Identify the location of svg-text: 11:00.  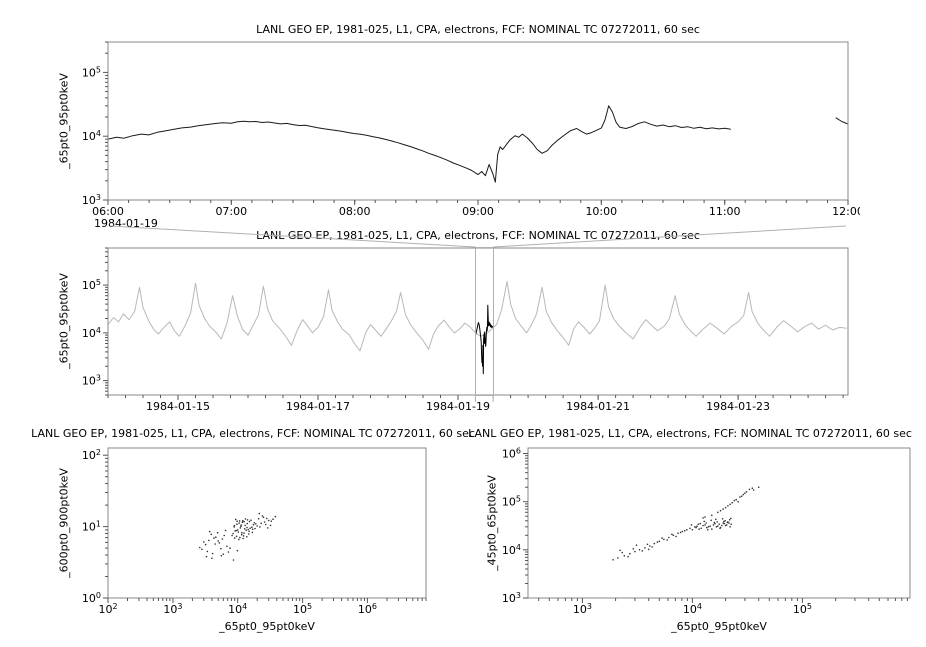
(725, 211).